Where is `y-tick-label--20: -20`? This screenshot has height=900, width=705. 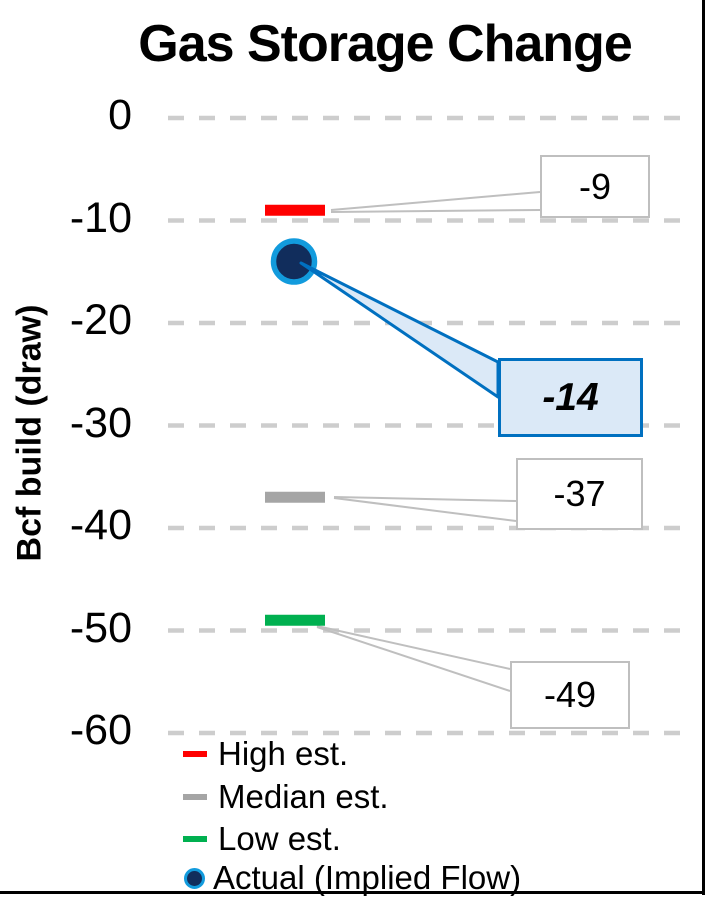 y-tick-label--20: -20 is located at coordinates (100, 320).